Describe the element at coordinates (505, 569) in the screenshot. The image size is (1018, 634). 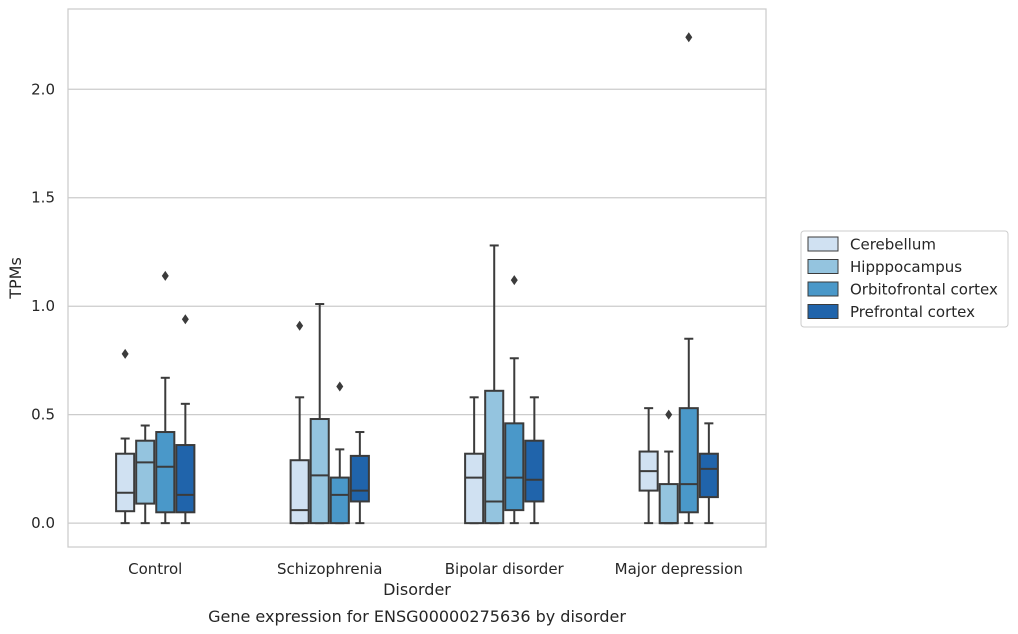
I see `x-tick-label: Bipolar disorder` at that location.